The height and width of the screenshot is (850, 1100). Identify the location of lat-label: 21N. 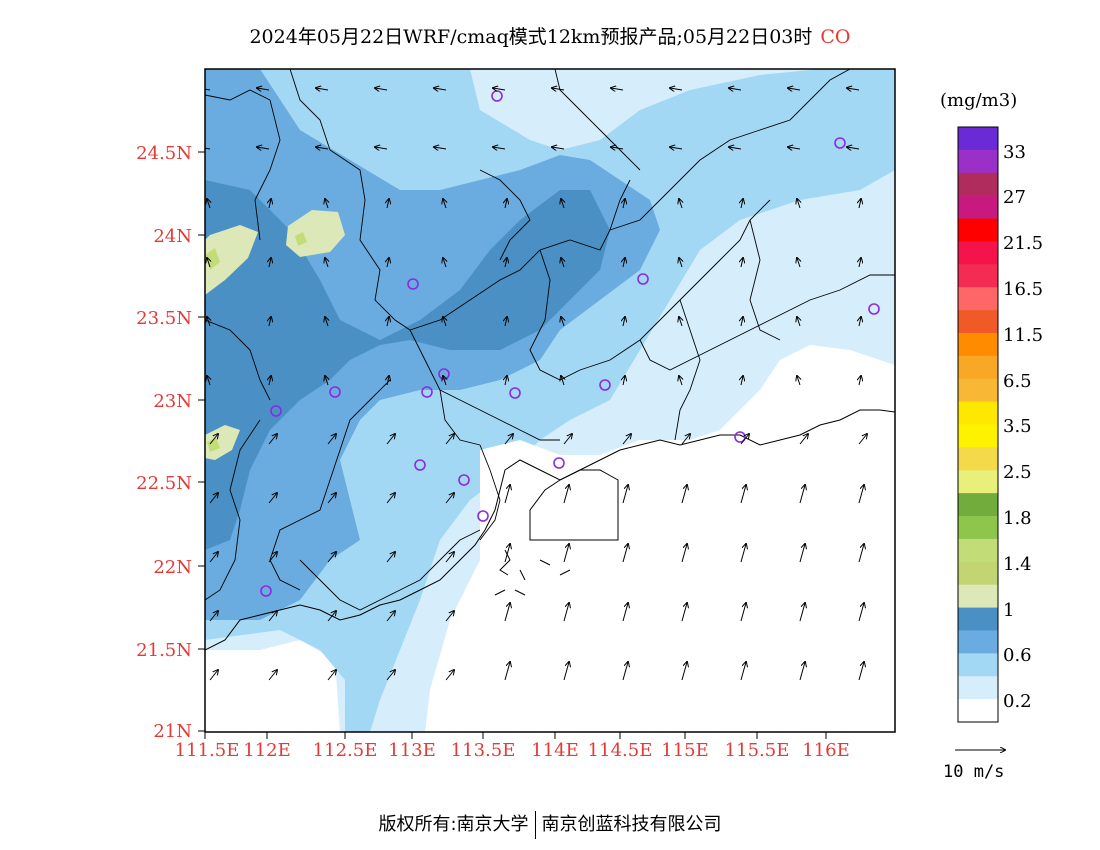
(172, 731).